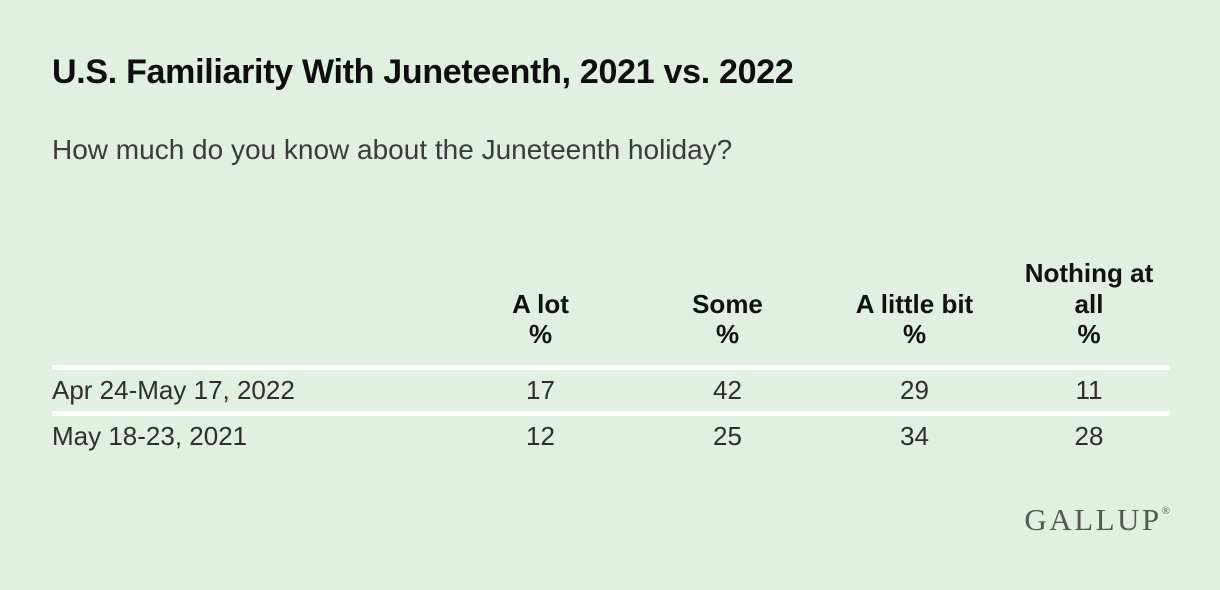 The image size is (1220, 590). What do you see at coordinates (1165, 511) in the screenshot?
I see `registered-mark-icon: ®` at bounding box center [1165, 511].